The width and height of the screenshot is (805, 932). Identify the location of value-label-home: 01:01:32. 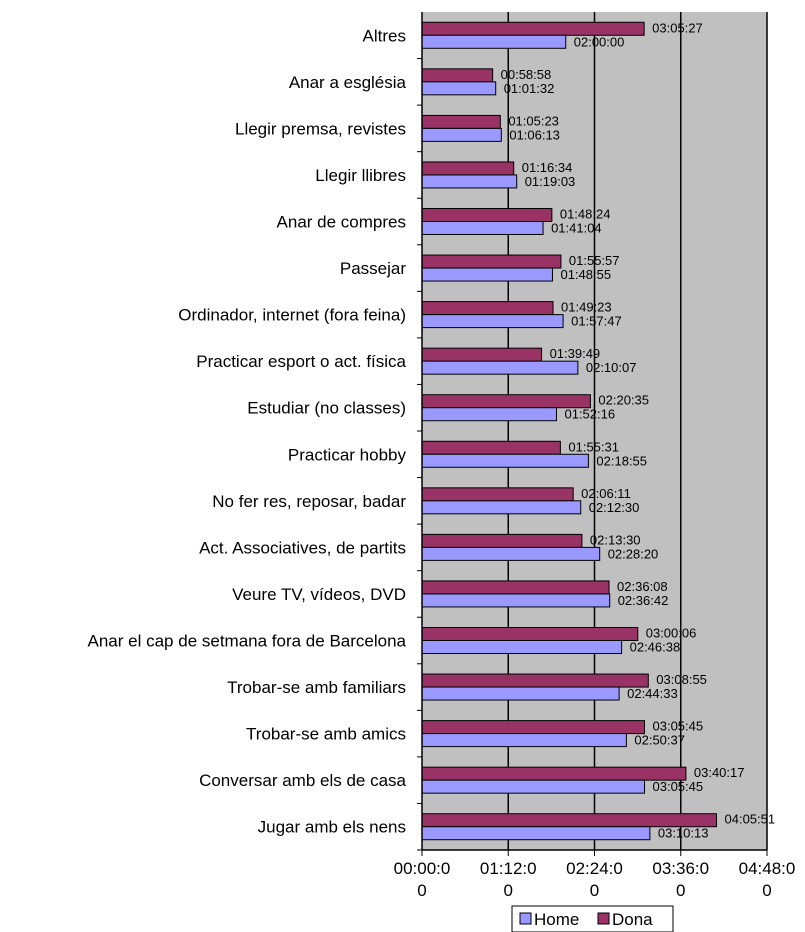
(529, 88).